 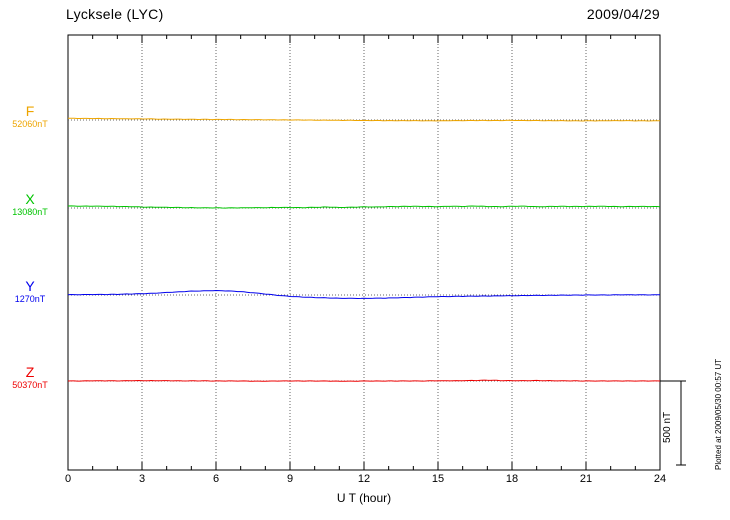 I want to click on channel-name: F, so click(x=30, y=111).